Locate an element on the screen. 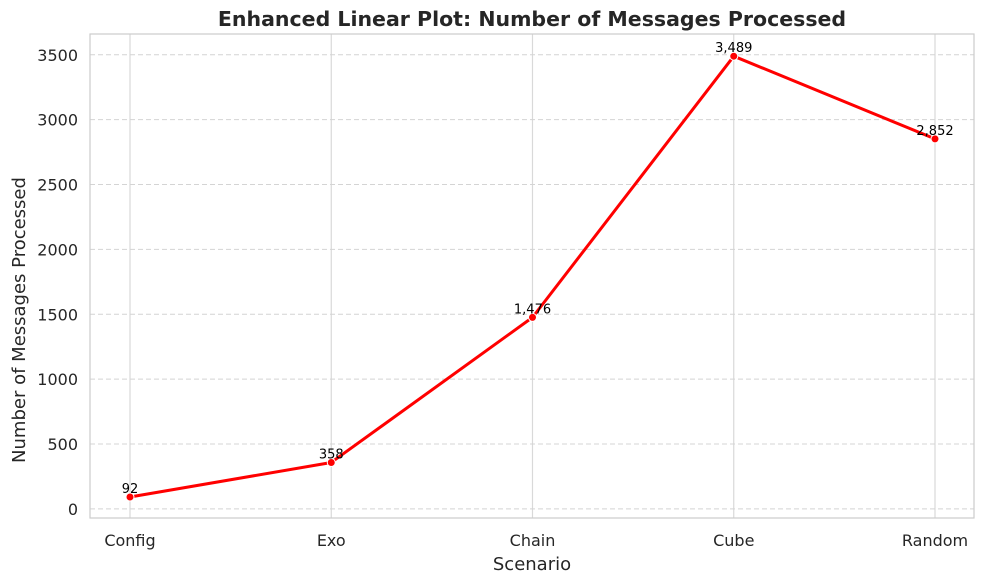 The width and height of the screenshot is (984, 588). y-axis-label: Number of Messages Processed is located at coordinates (19, 320).